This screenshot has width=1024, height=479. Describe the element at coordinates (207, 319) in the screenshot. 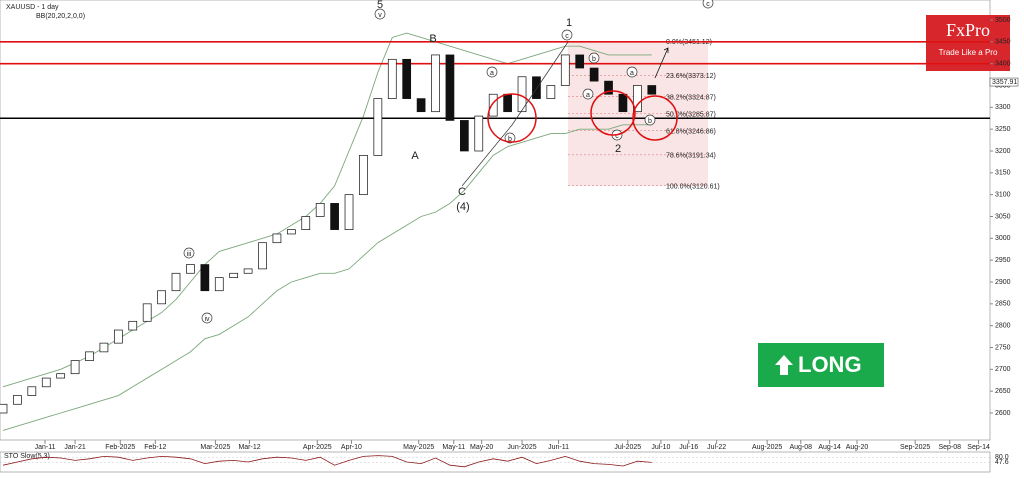

I see `wave-label: iv` at that location.